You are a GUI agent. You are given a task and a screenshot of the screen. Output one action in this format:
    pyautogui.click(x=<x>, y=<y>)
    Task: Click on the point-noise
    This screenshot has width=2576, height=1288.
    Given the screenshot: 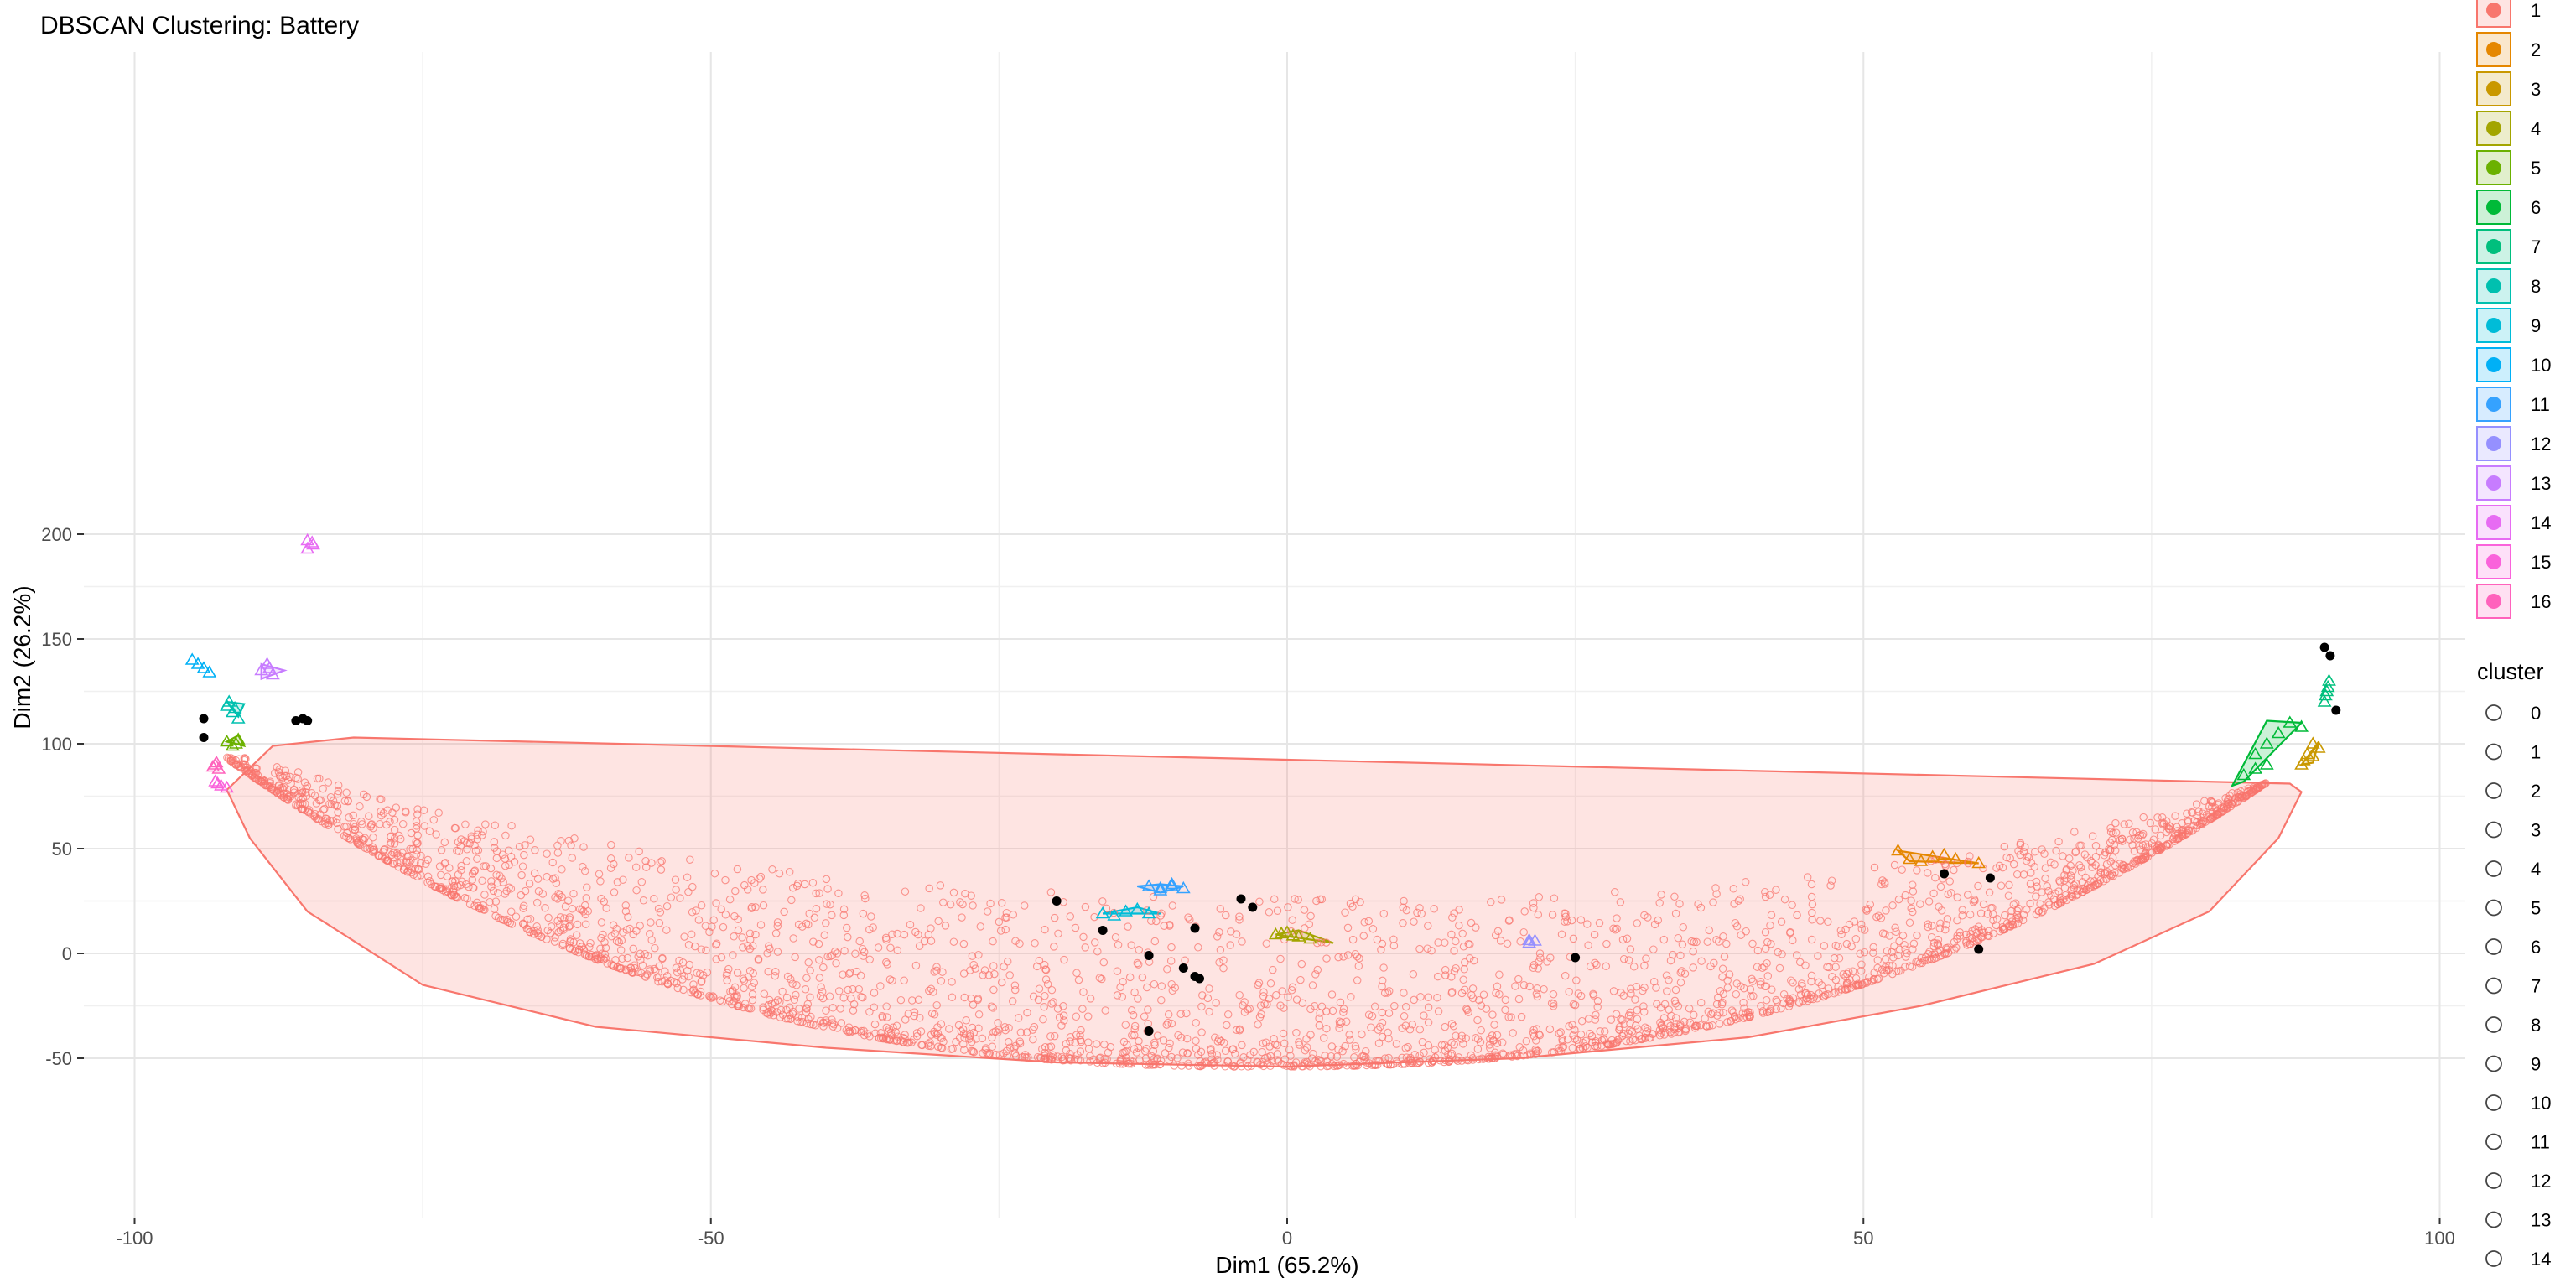 What is the action you would take?
    pyautogui.click(x=1149, y=955)
    